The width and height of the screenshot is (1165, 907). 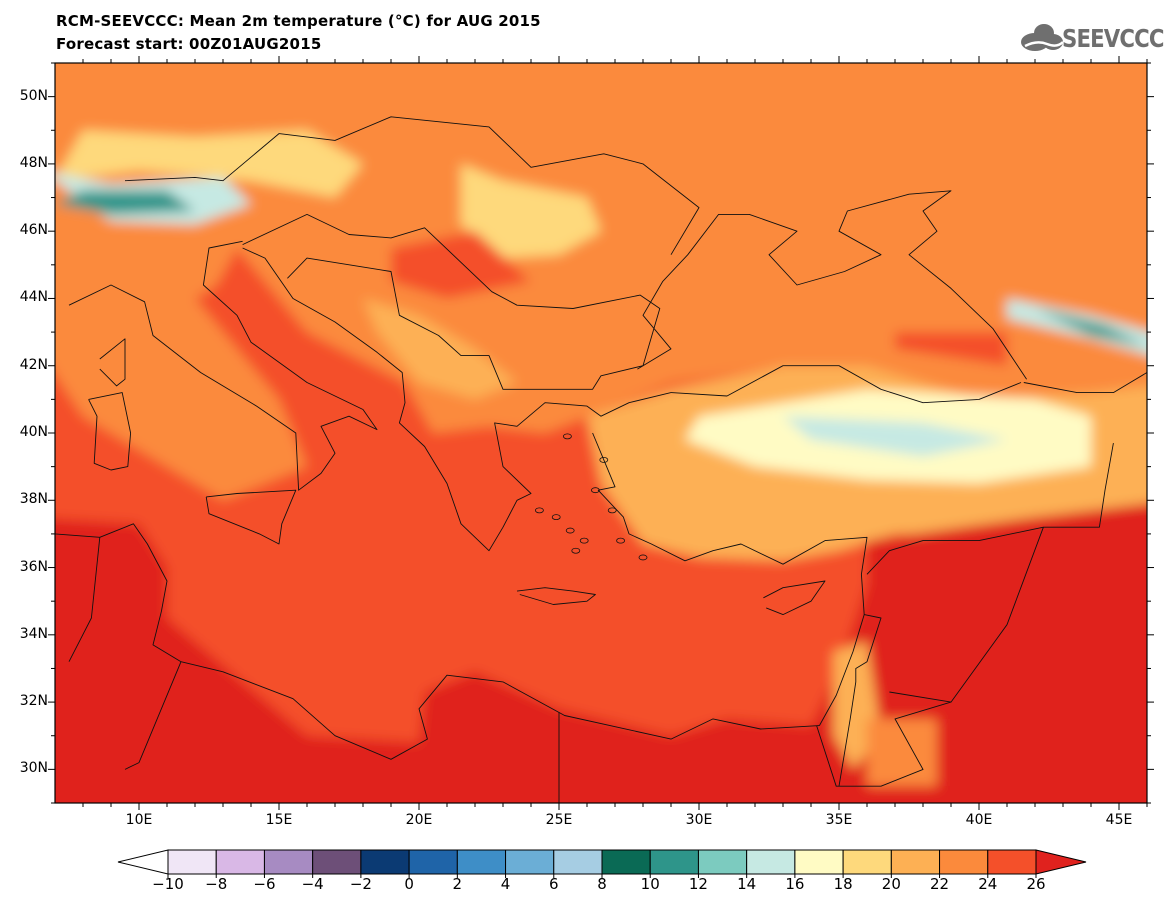 What do you see at coordinates (279, 820) in the screenshot?
I see `lon-label: 15E` at bounding box center [279, 820].